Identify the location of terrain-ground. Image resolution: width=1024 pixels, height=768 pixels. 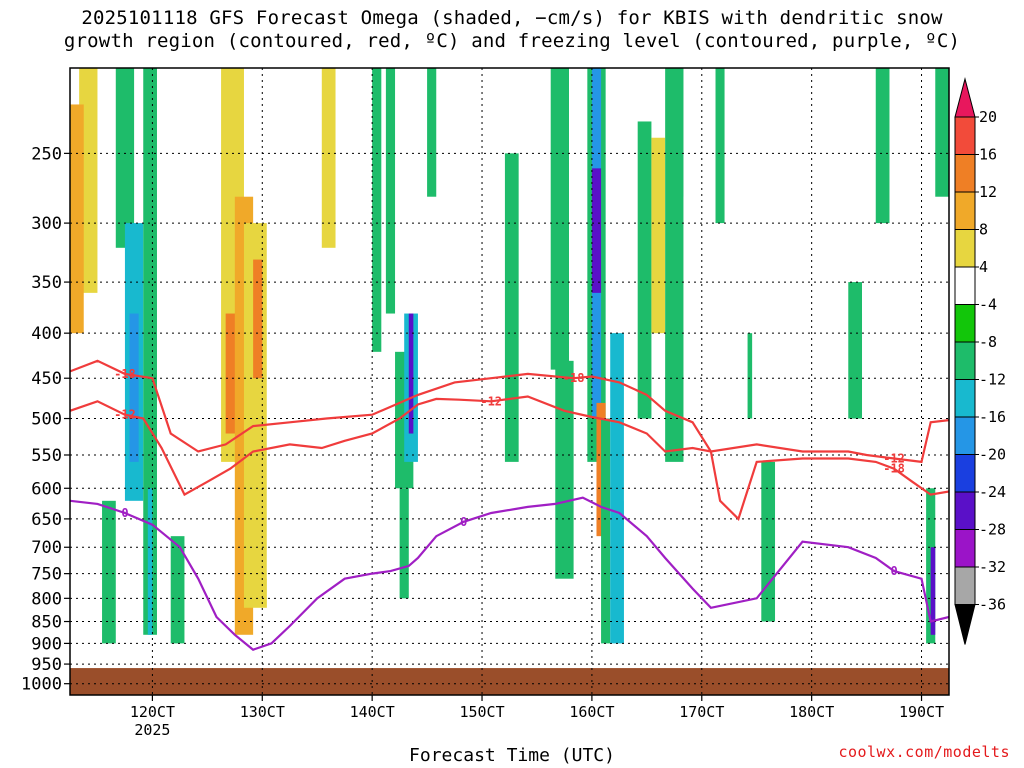
(509, 681).